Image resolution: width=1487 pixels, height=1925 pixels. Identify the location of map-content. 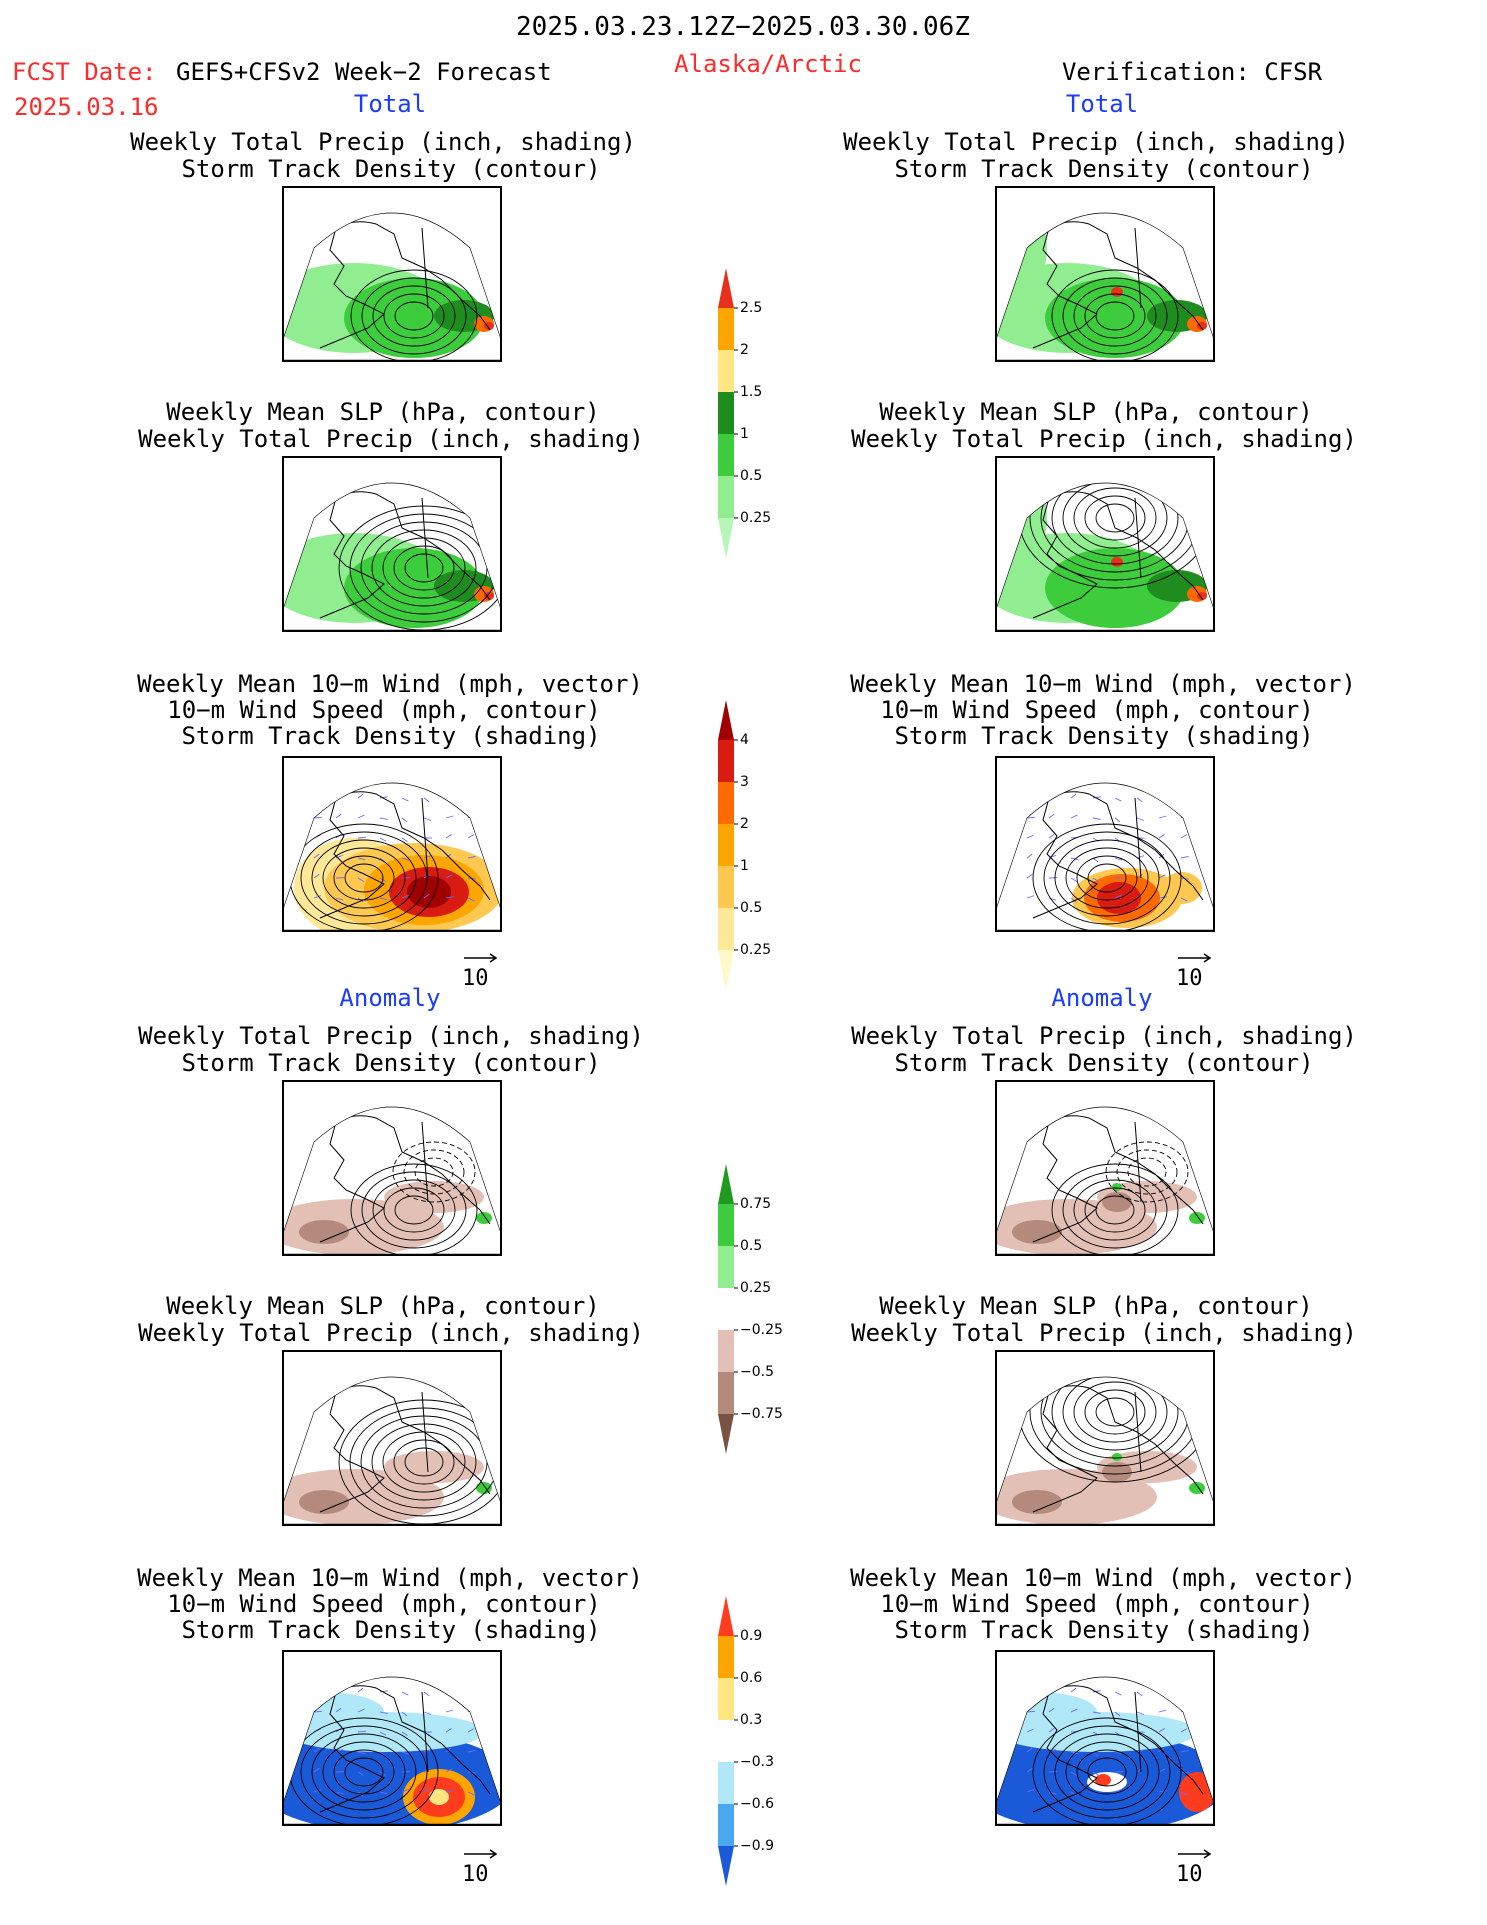
(392, 286).